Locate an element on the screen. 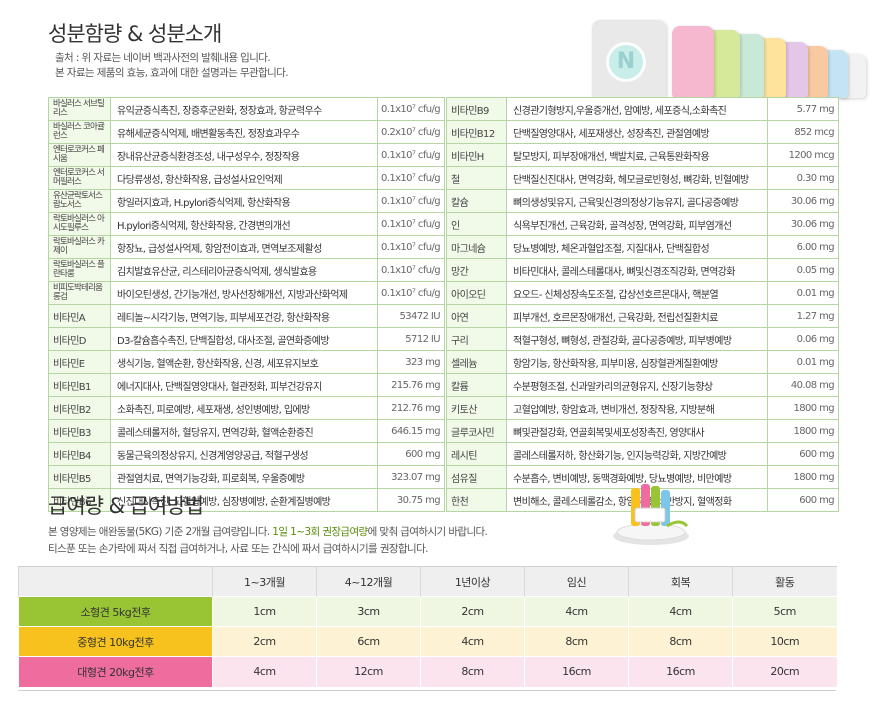 Image resolution: width=884 pixels, height=726 pixels. ingredient-description: 신진대사촉진, 고혈압예방, 심장병예방, 순환계질병예방 is located at coordinates (244, 500).